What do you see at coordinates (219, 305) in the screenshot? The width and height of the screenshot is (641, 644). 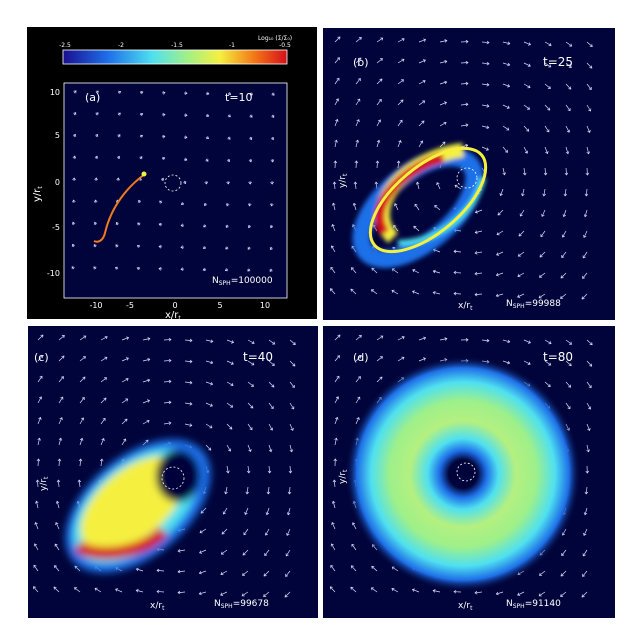 I see `x-tick: 5` at bounding box center [219, 305].